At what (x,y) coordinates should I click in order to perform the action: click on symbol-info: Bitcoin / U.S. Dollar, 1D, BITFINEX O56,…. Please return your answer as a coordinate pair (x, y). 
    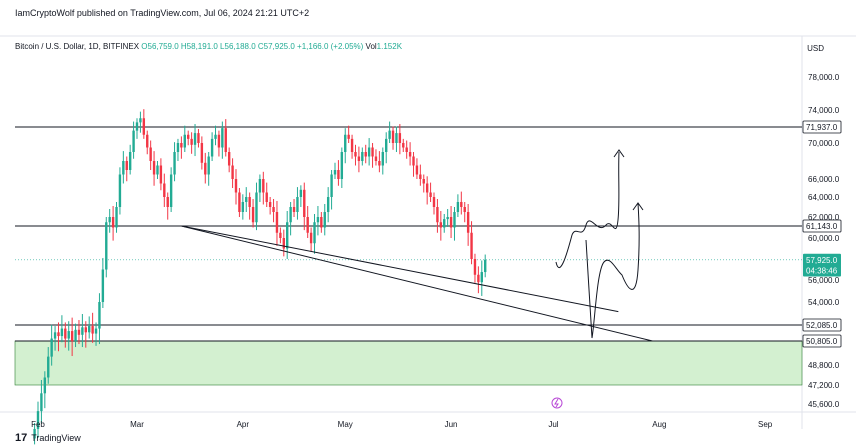
    Looking at the image, I should click on (208, 46).